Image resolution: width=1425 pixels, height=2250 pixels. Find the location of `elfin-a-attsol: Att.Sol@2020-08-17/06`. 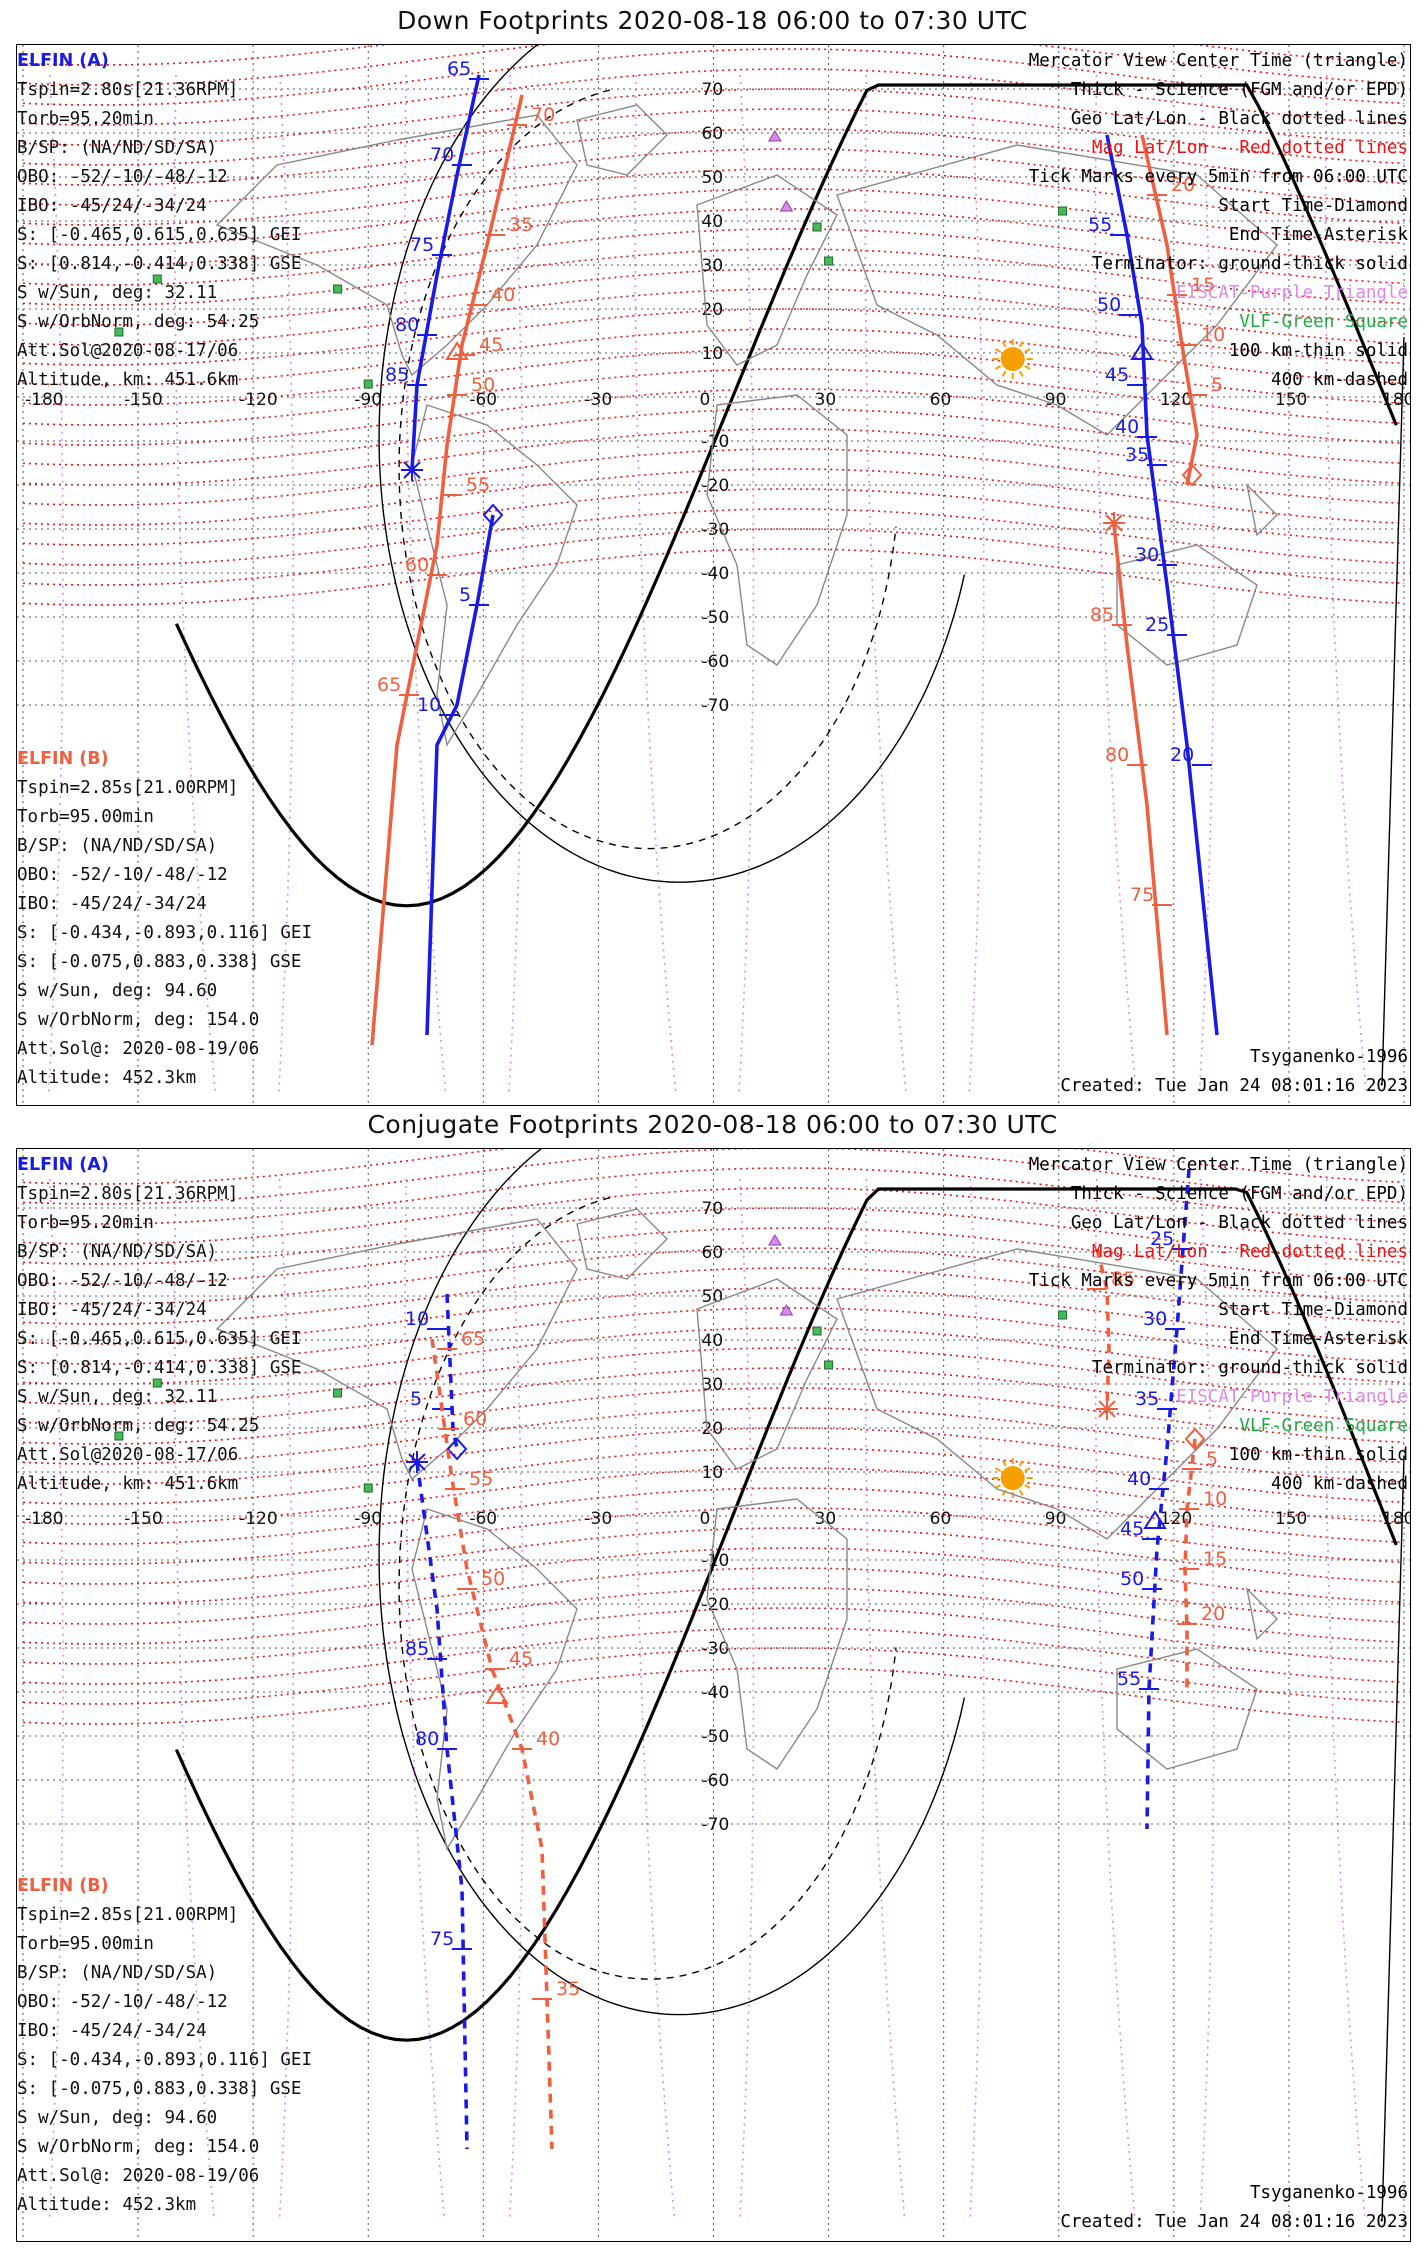

elfin-a-attsol: Att.Sol@2020-08-17/06 is located at coordinates (128, 1455).